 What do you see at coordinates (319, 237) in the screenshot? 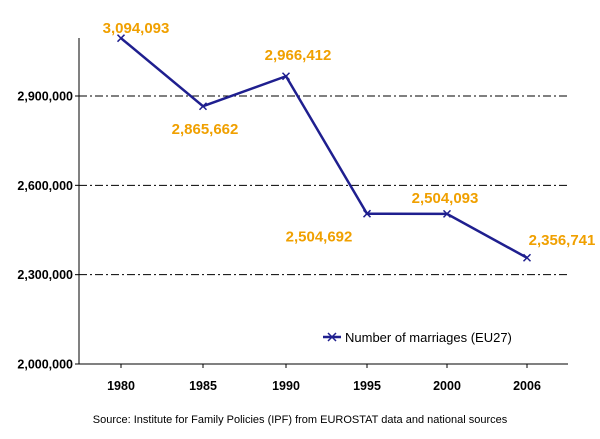
I see `data-label: 2,504,692` at bounding box center [319, 237].